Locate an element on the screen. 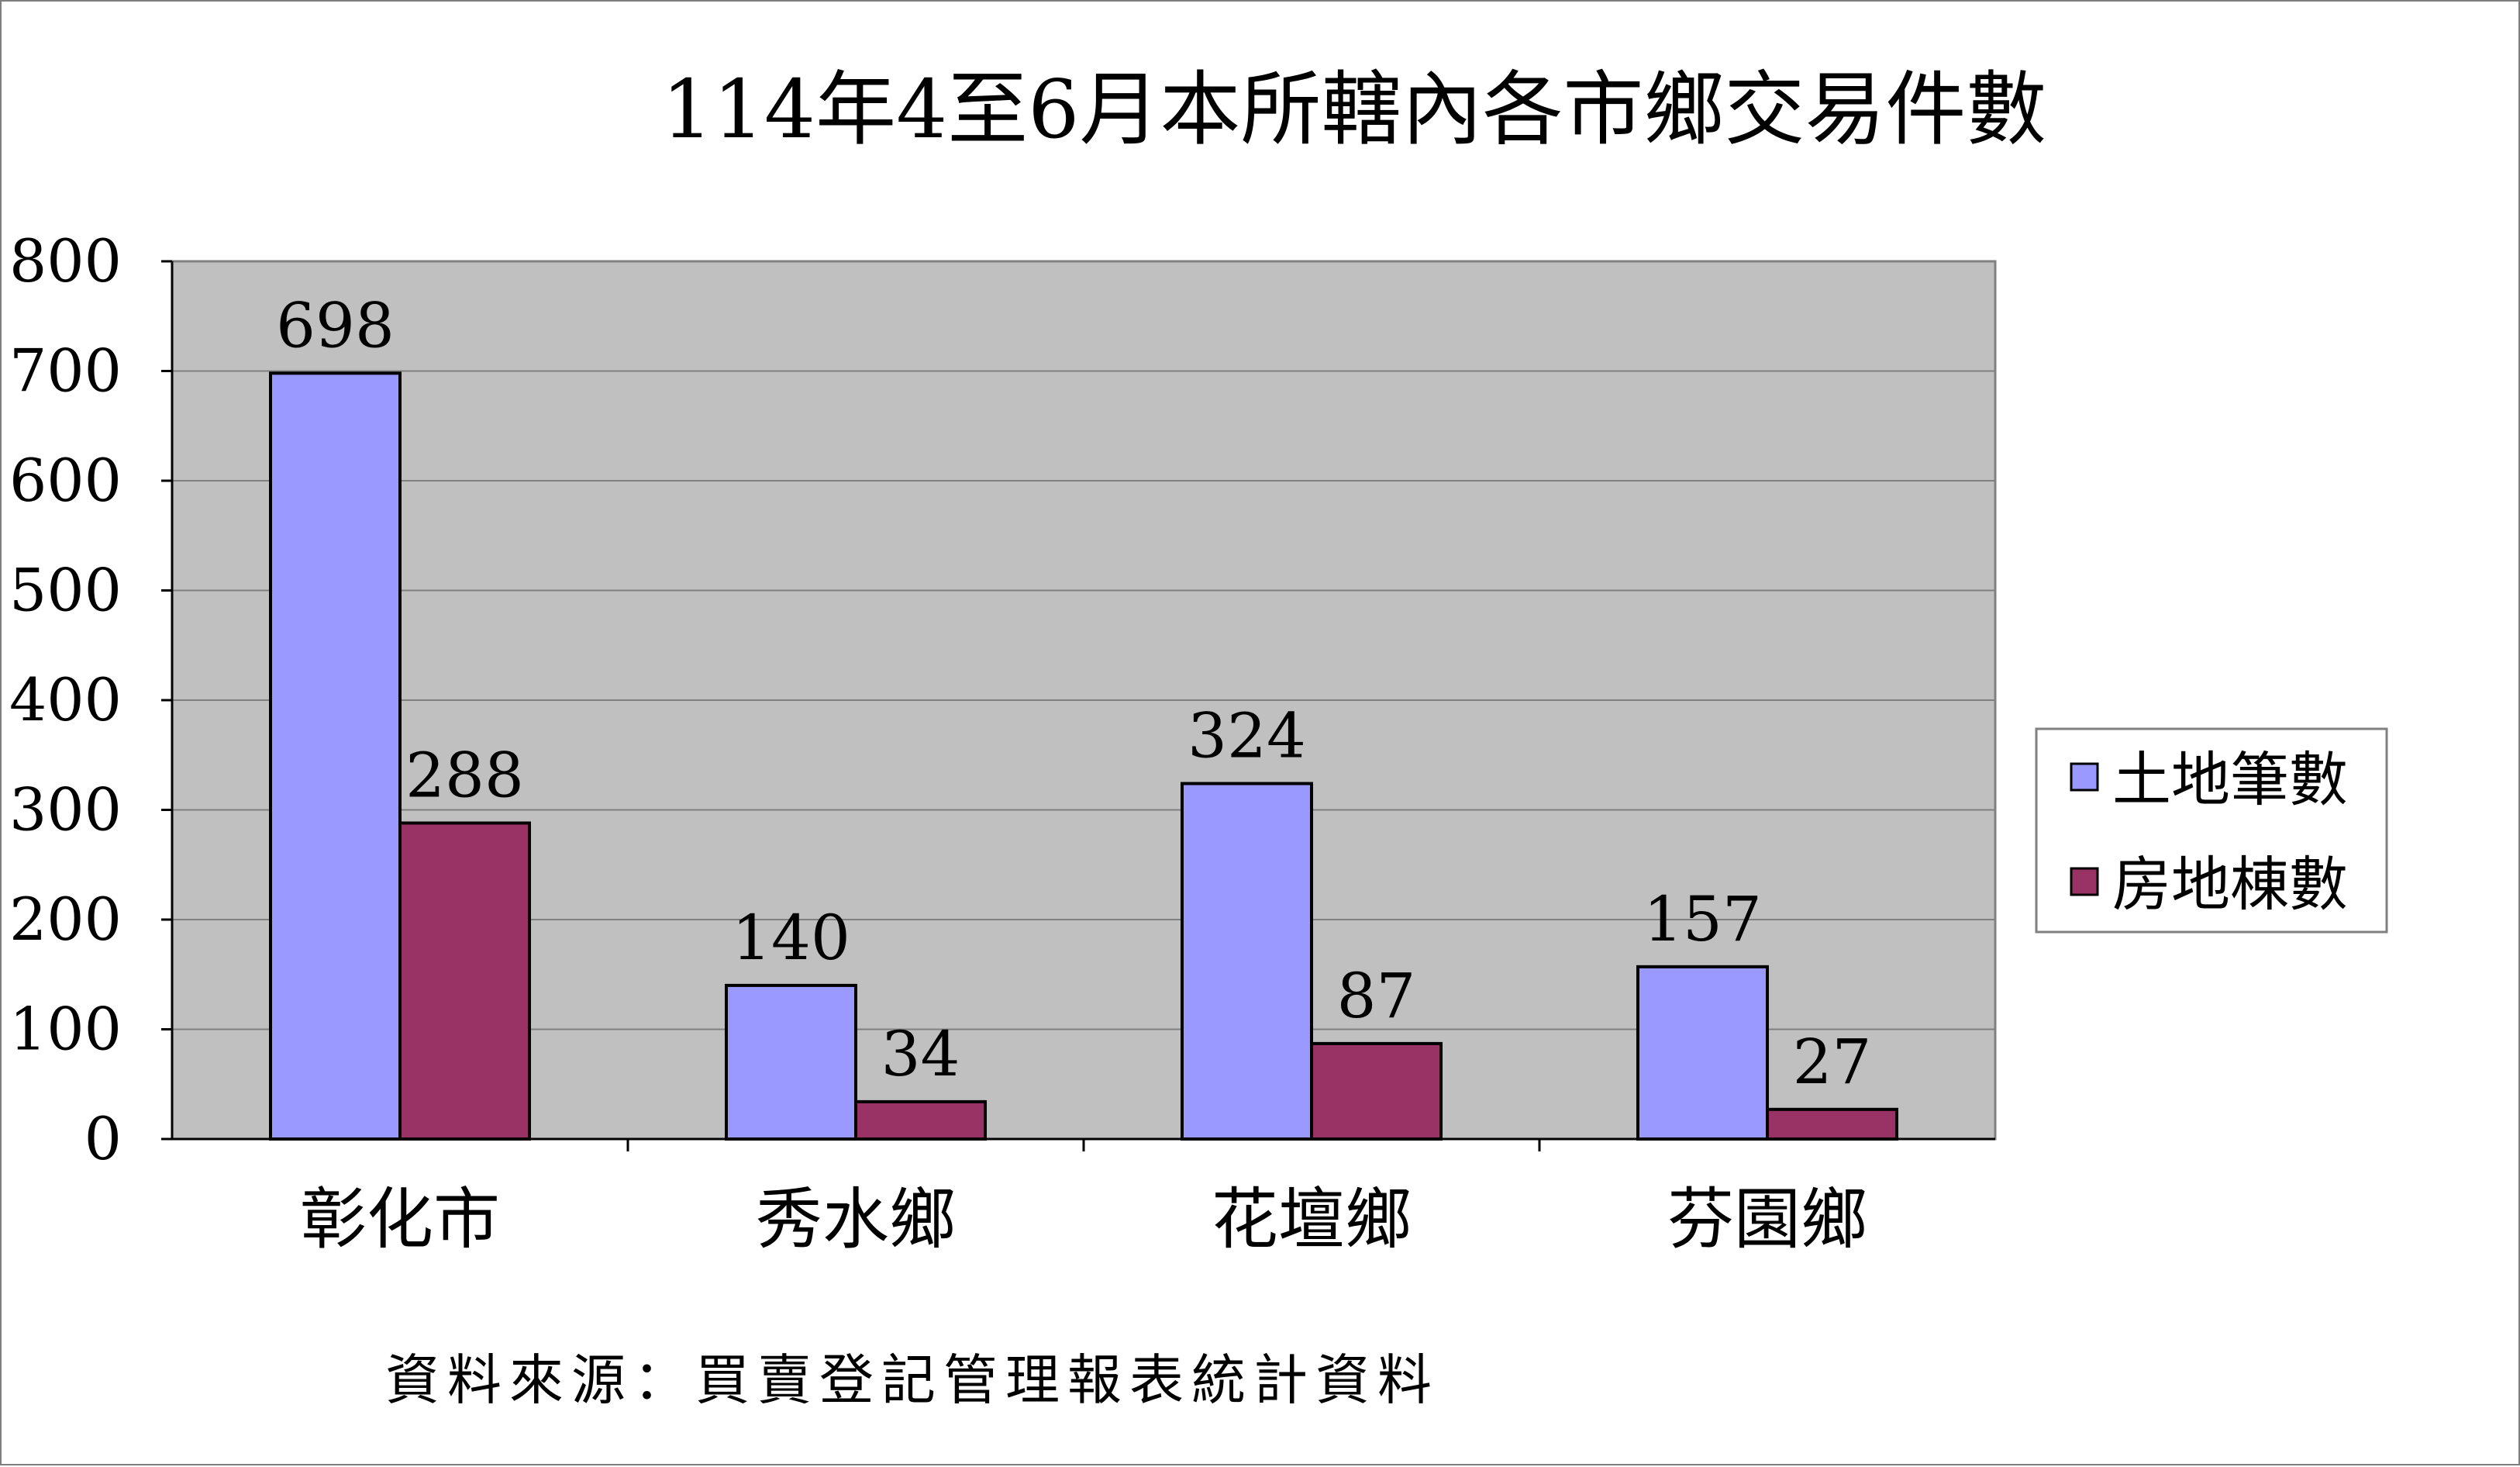  y-tick-label: 700 is located at coordinates (66, 371).